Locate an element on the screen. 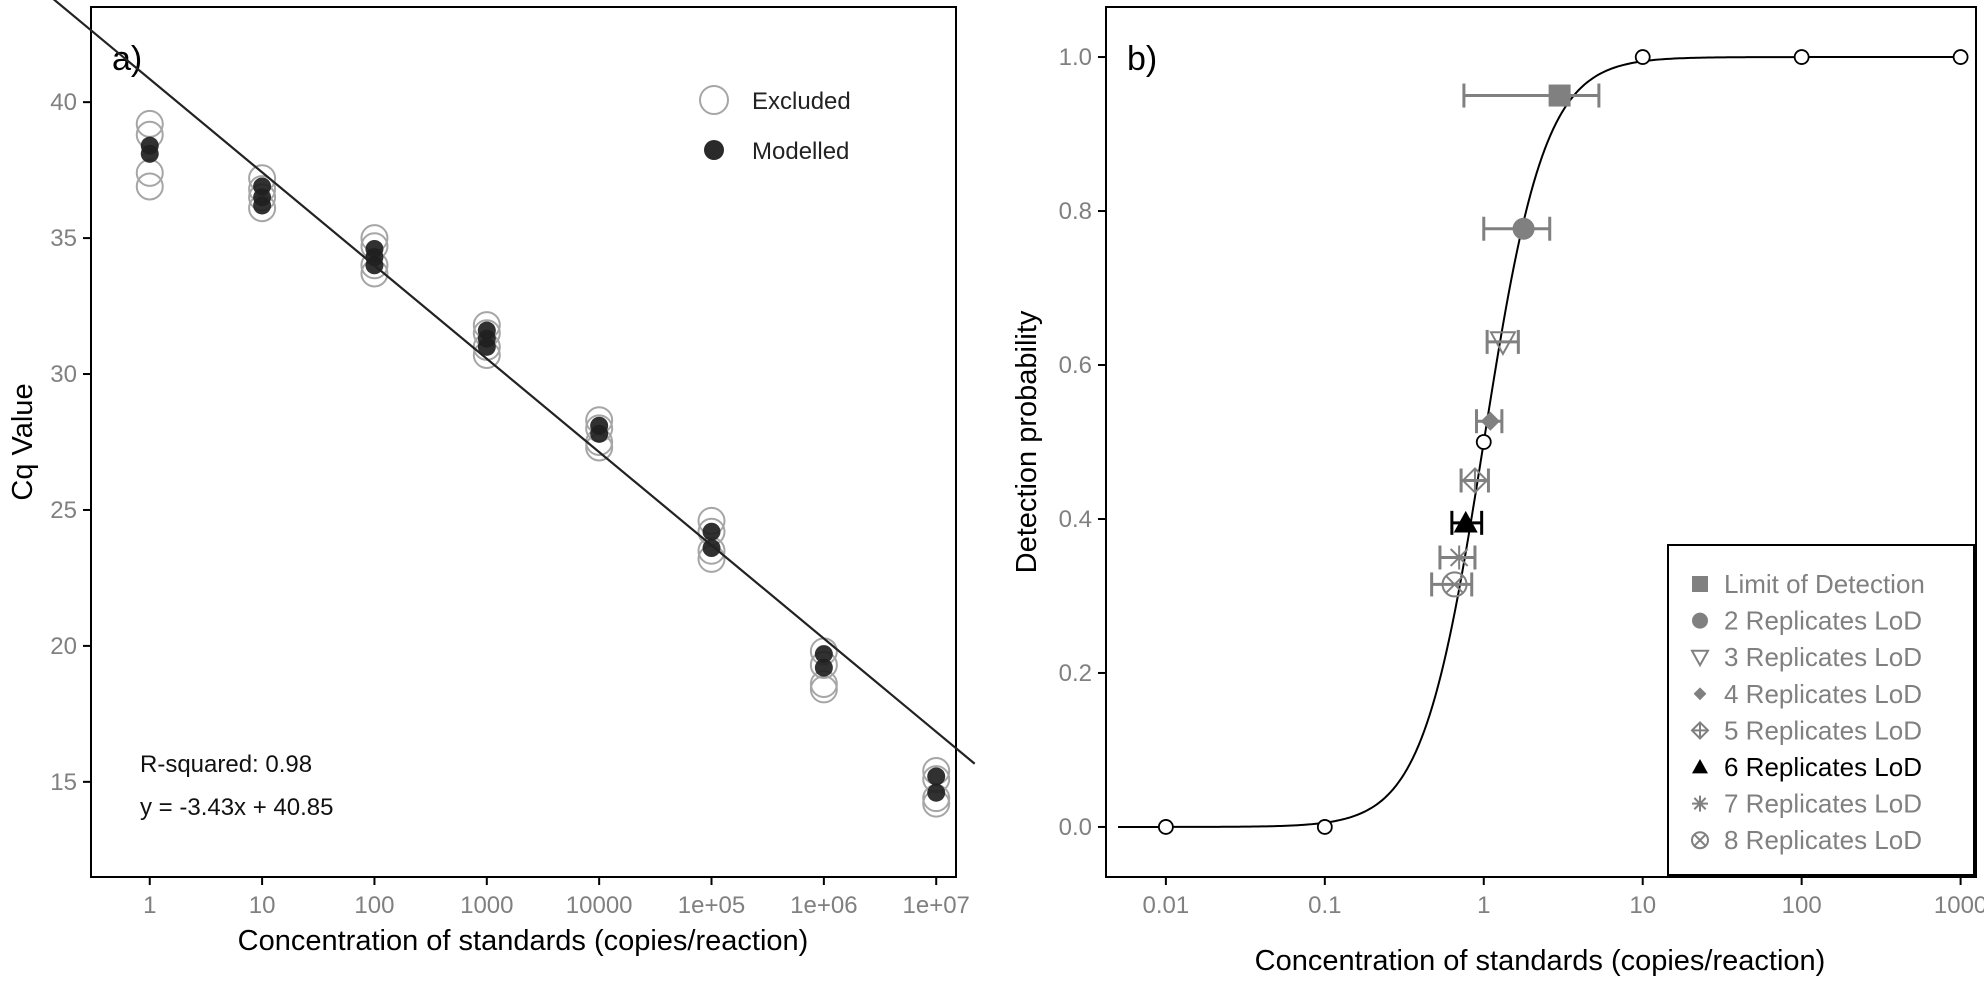 The image size is (1984, 992). panel-a-y-tick-label: 40 is located at coordinates (63, 102).